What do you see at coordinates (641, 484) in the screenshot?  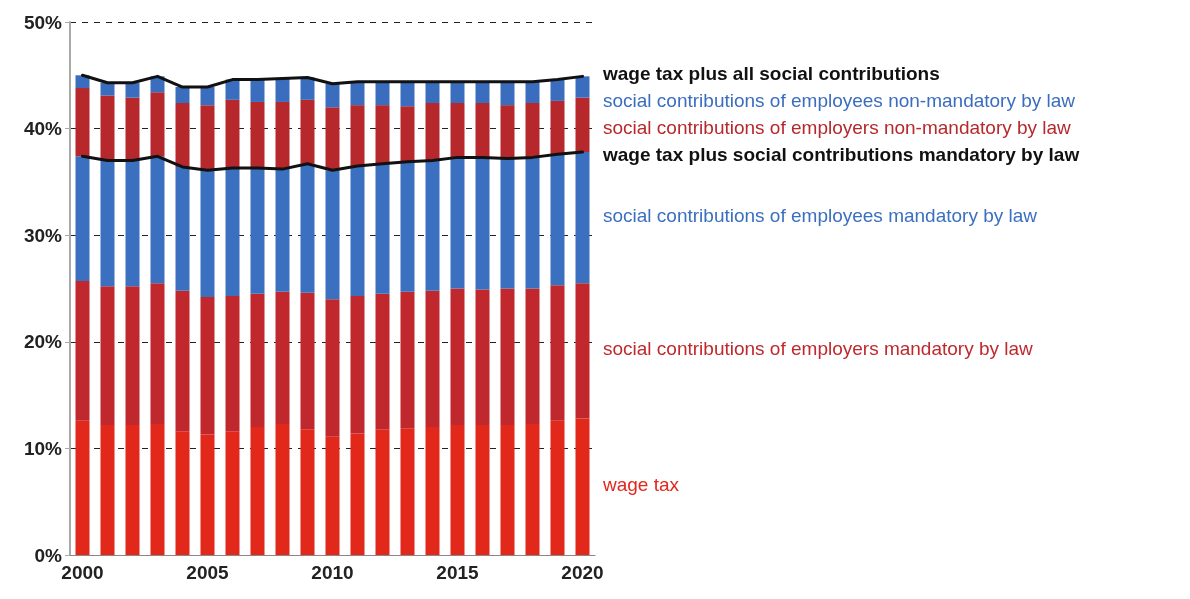 I see `series-label: wage tax` at bounding box center [641, 484].